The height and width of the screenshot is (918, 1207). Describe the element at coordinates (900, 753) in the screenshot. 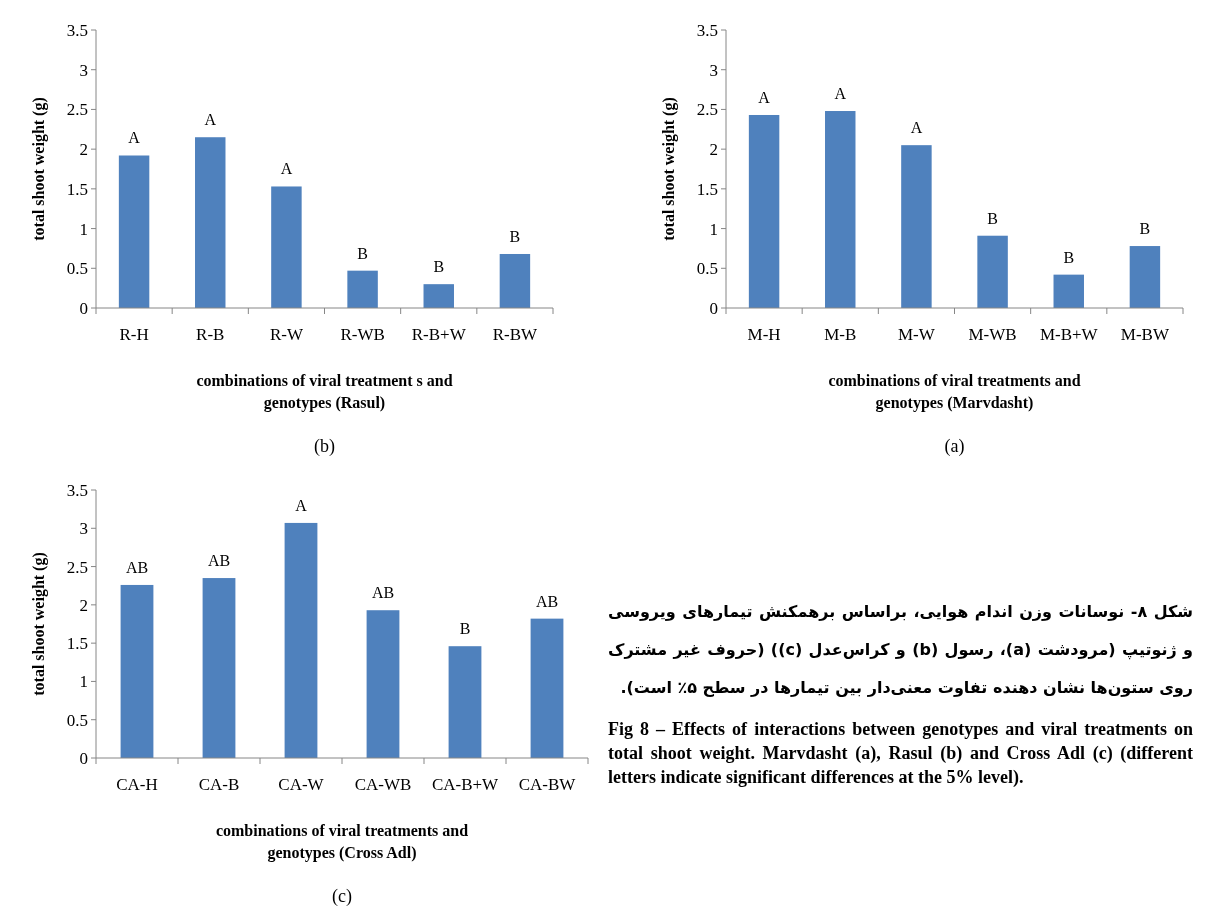

I see `caption: Fig 8 – Effects of interactions between genotypes and viral treatments on total shoot weight. Marvdasht (a), Rasul (b) and Cross Adl (c) (different letters indicate significant differences at the 5% level).` at that location.